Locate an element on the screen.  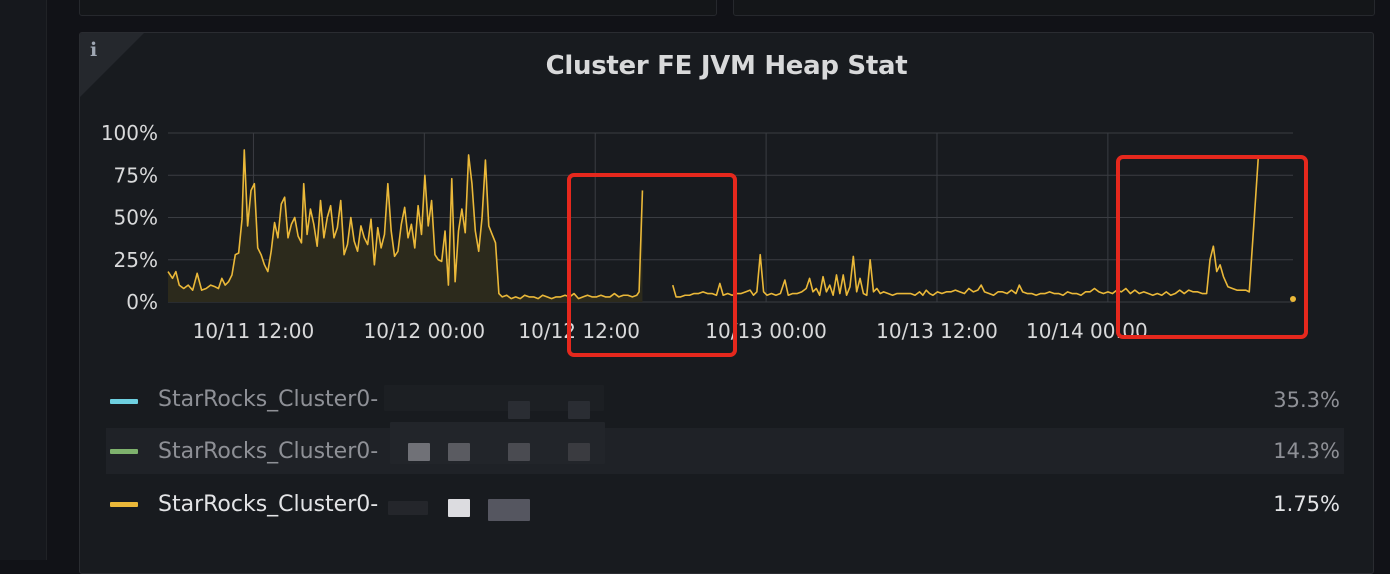
y-tick-label: 50% is located at coordinates (136, 218).